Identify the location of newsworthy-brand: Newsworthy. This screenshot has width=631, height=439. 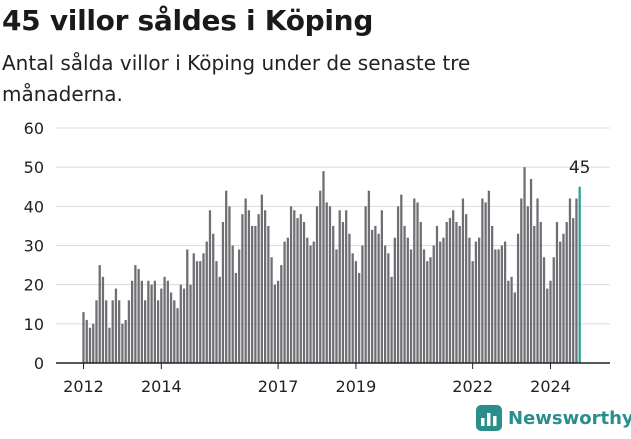
(553, 418).